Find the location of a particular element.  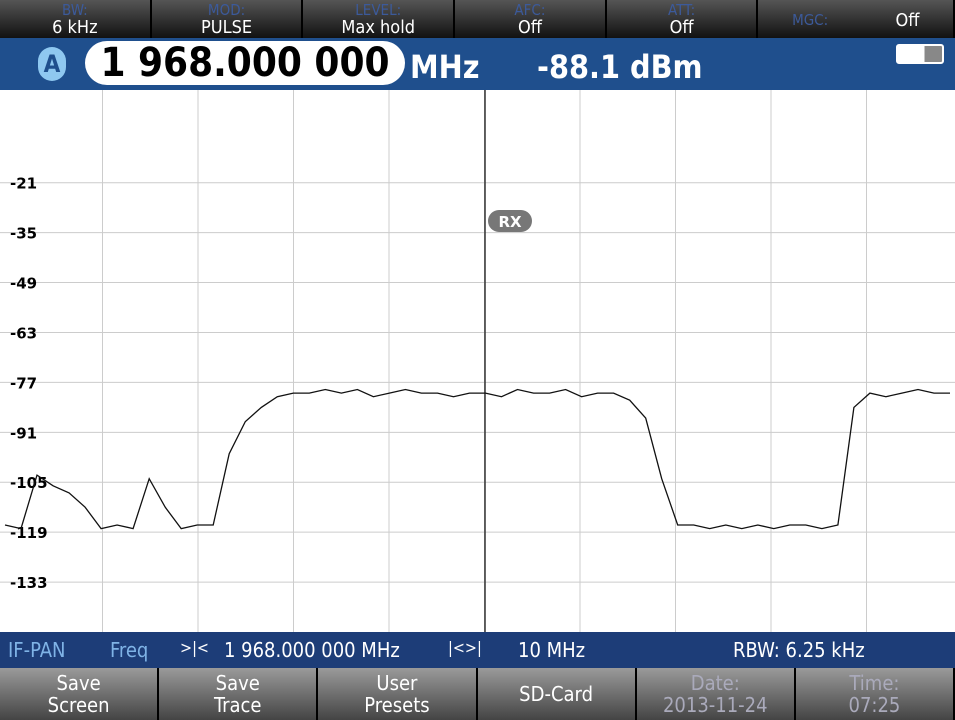

cell-value: PULSE is located at coordinates (226, 27).